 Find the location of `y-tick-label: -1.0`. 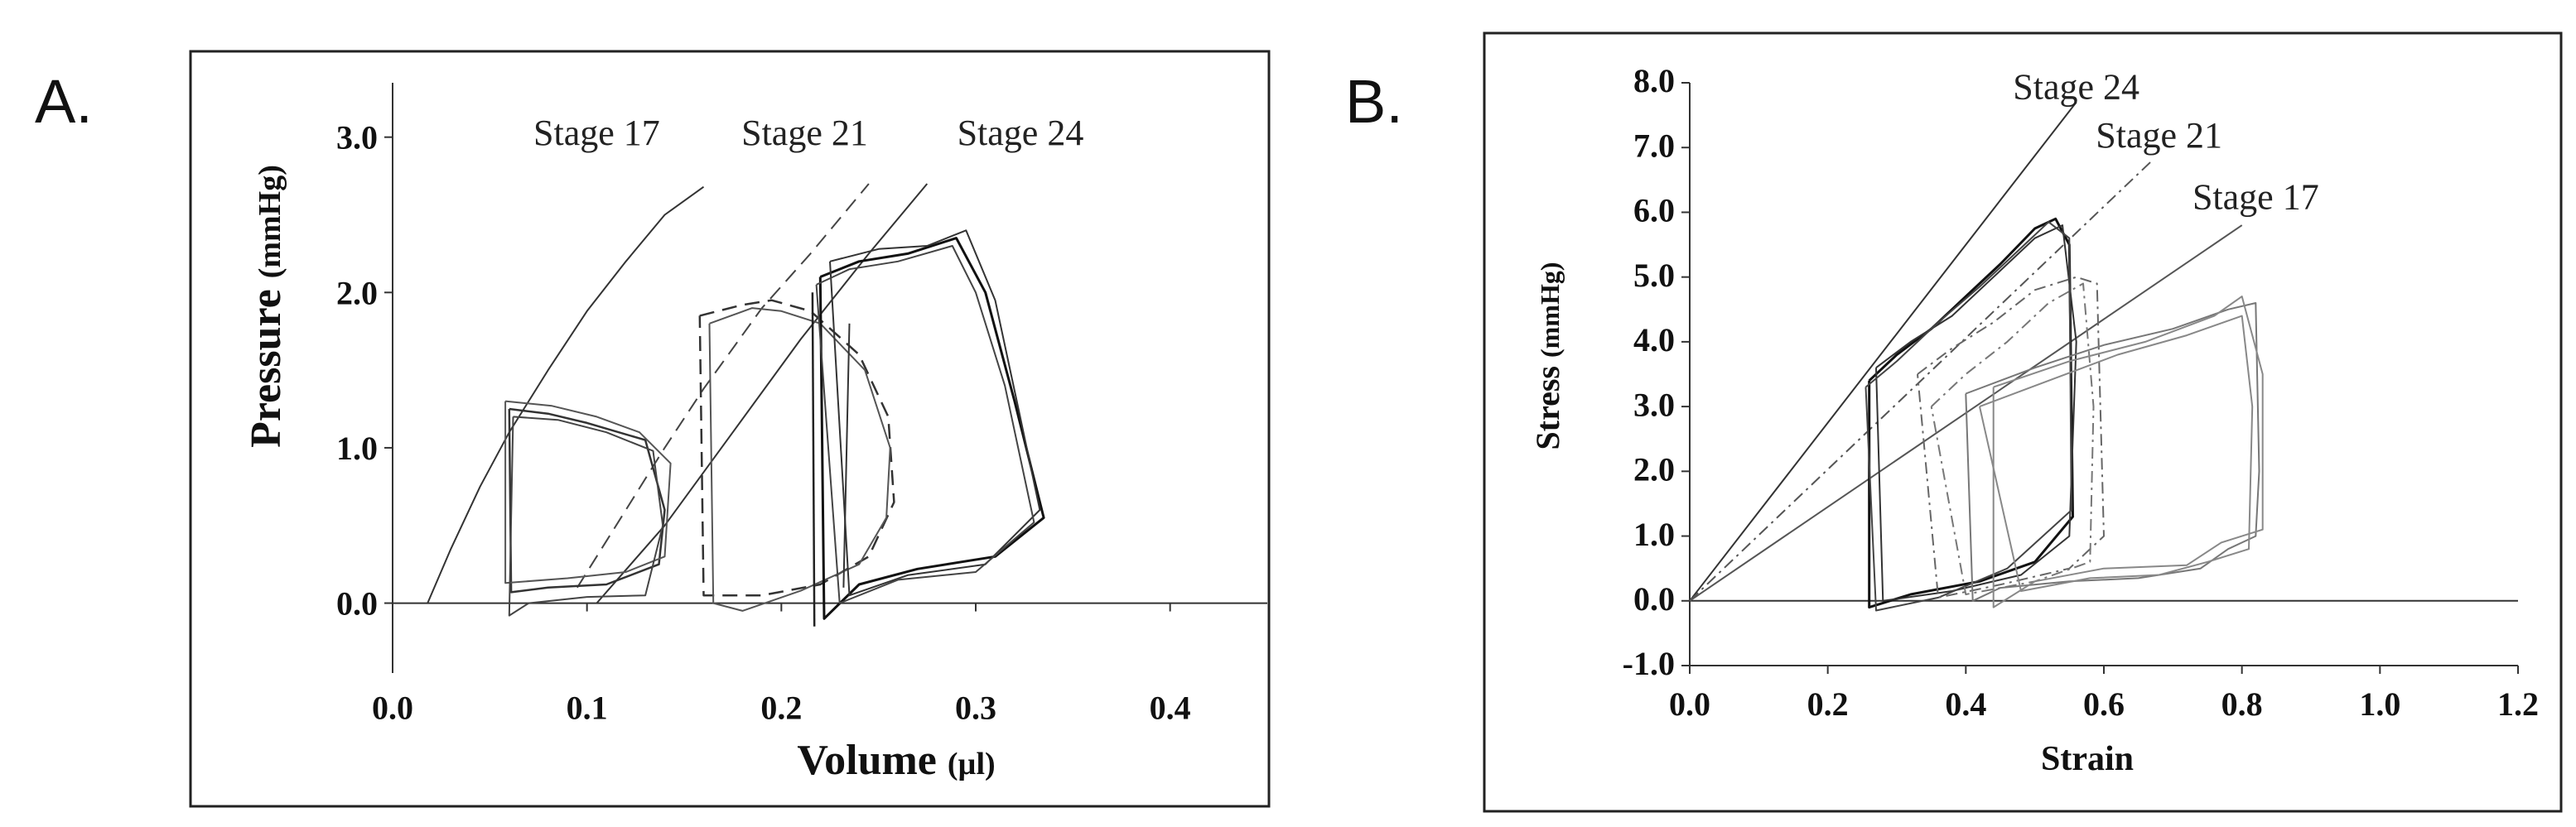

y-tick-label: -1.0 is located at coordinates (1649, 663).